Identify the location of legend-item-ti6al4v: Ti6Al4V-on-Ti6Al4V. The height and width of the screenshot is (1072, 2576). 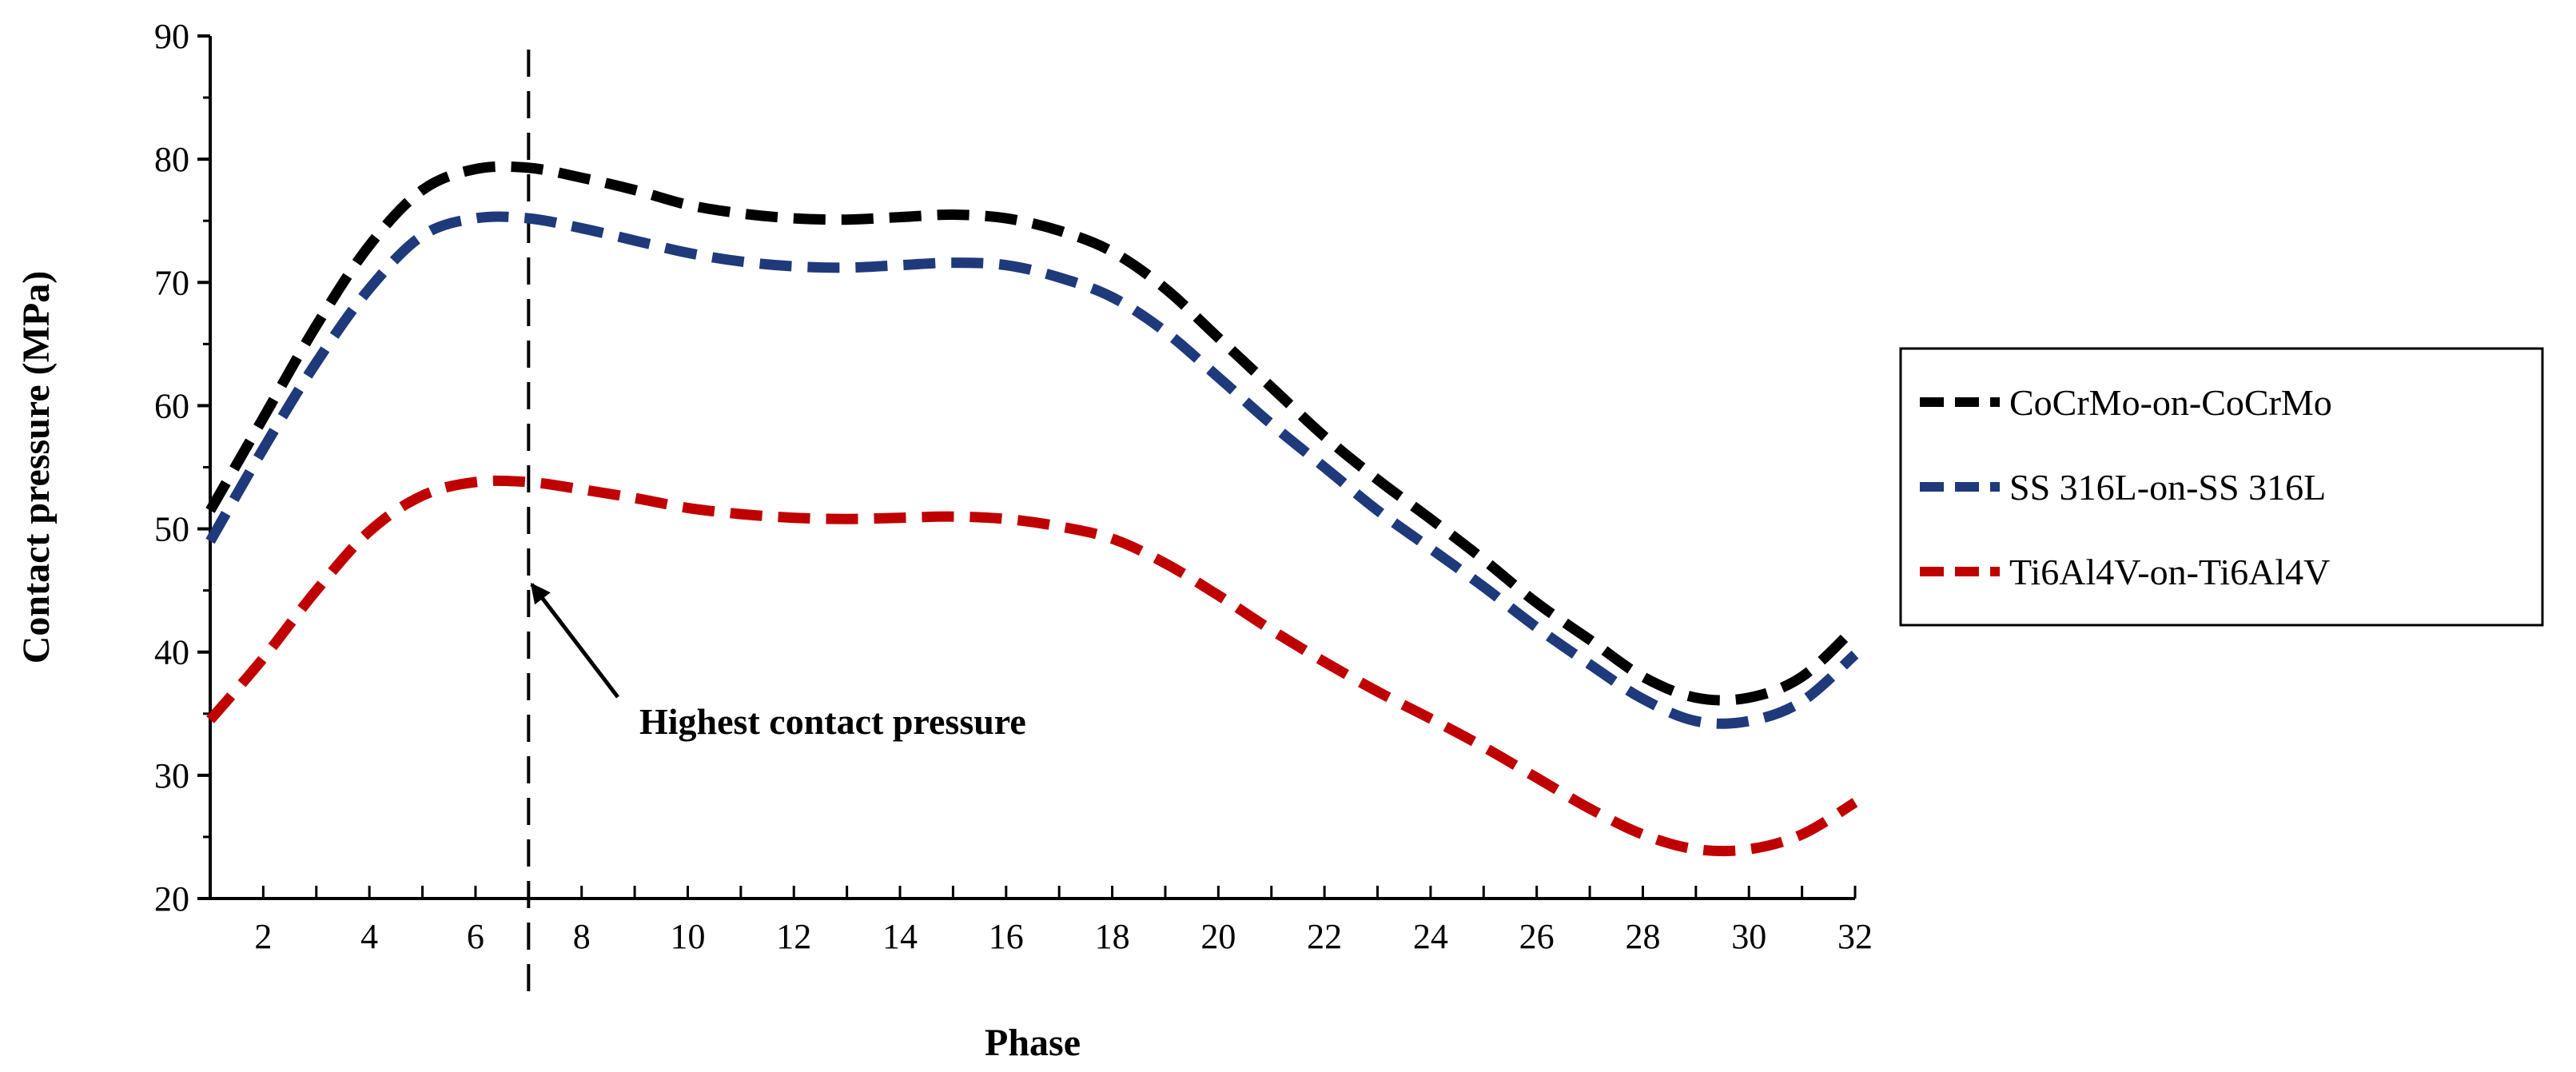
(2125, 572).